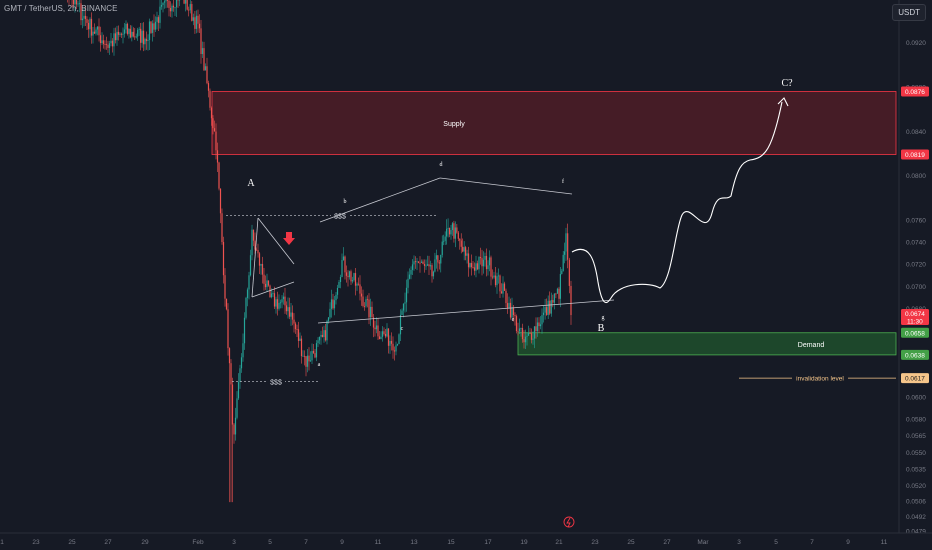 The width and height of the screenshot is (932, 550). I want to click on currency-unit-button: USDT, so click(909, 12).